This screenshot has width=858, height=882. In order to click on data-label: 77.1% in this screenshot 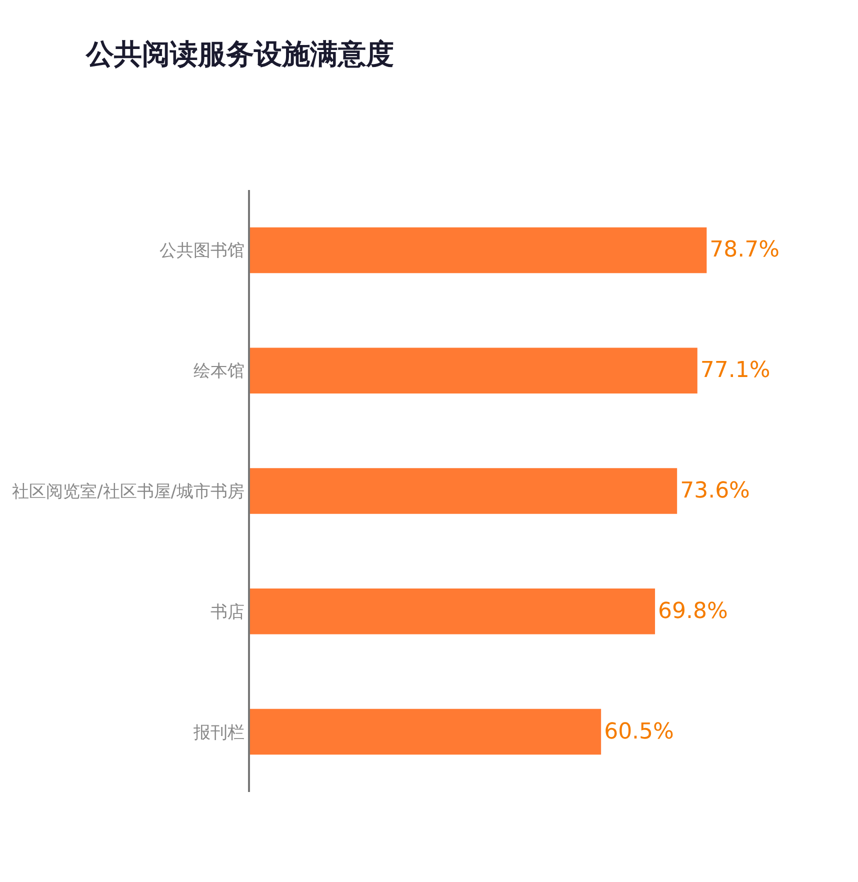, I will do `click(735, 371)`.